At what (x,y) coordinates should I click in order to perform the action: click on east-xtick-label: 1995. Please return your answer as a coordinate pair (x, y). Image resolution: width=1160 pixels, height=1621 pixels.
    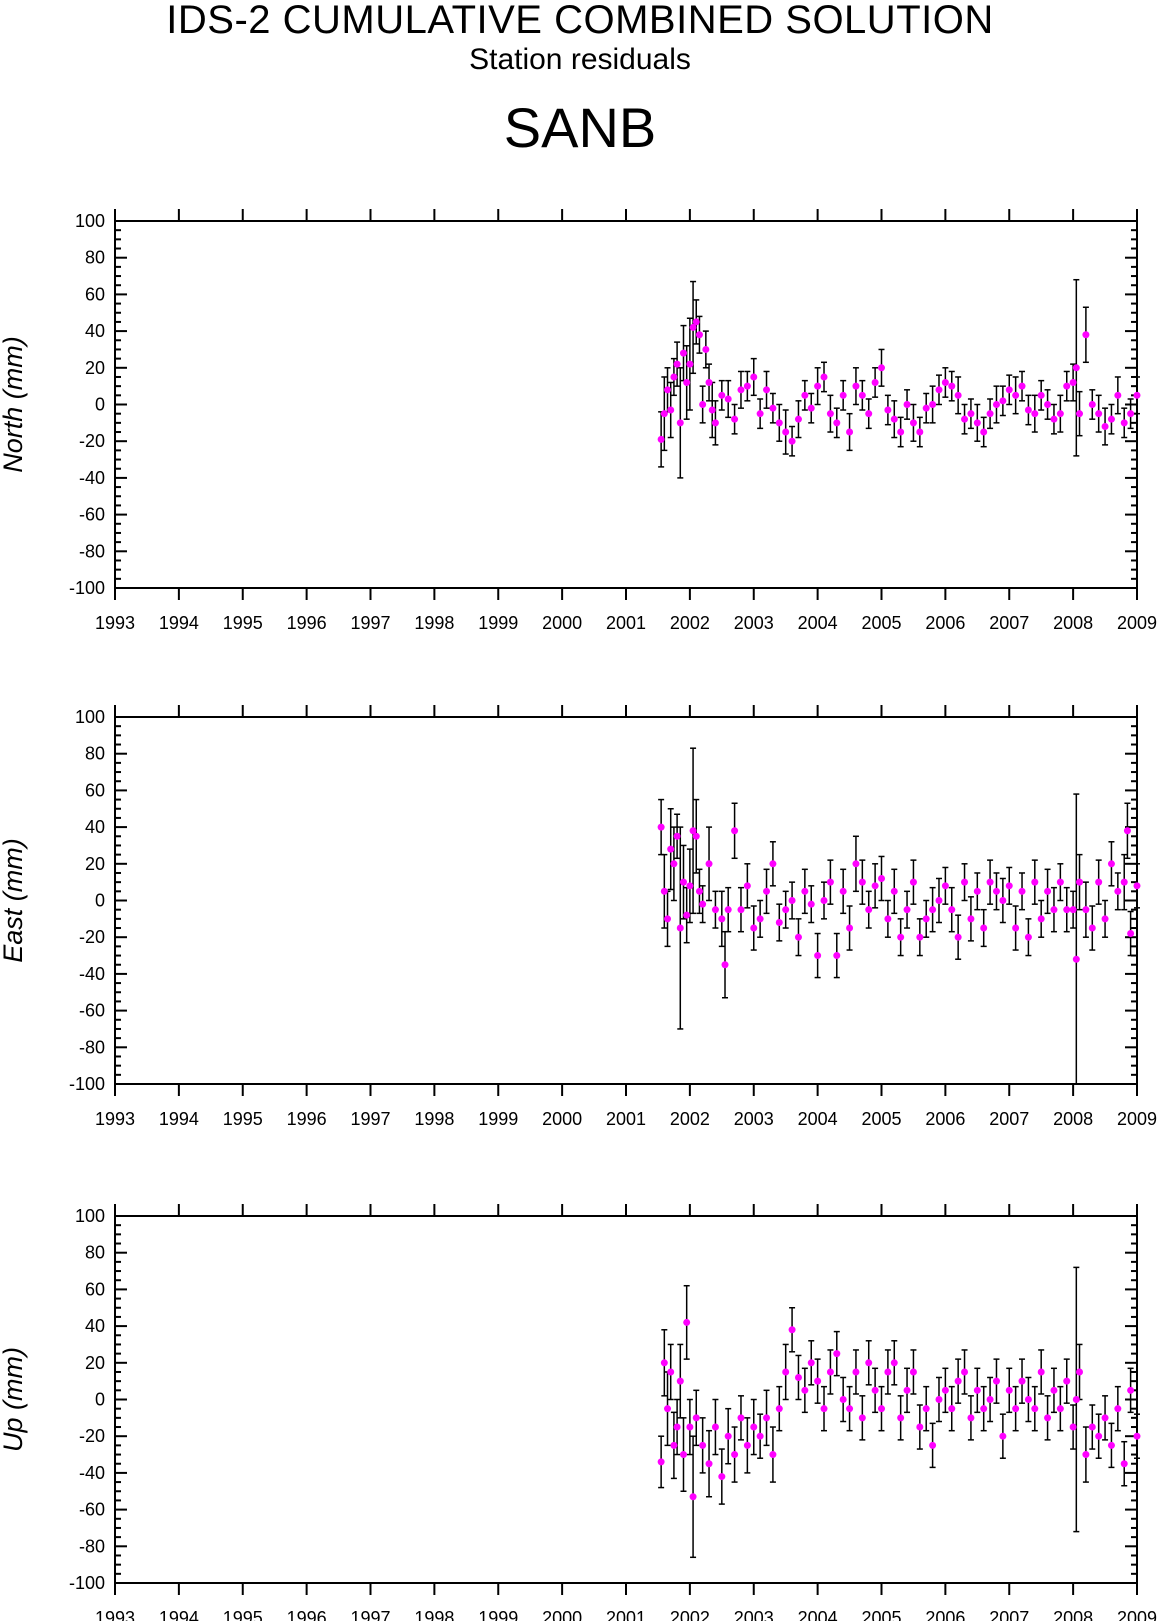
    Looking at the image, I should click on (243, 1119).